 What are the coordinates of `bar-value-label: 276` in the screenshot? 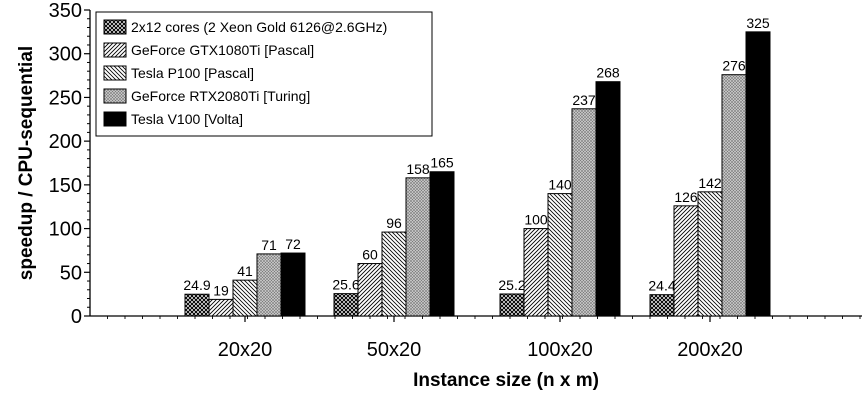 It's located at (734, 66).